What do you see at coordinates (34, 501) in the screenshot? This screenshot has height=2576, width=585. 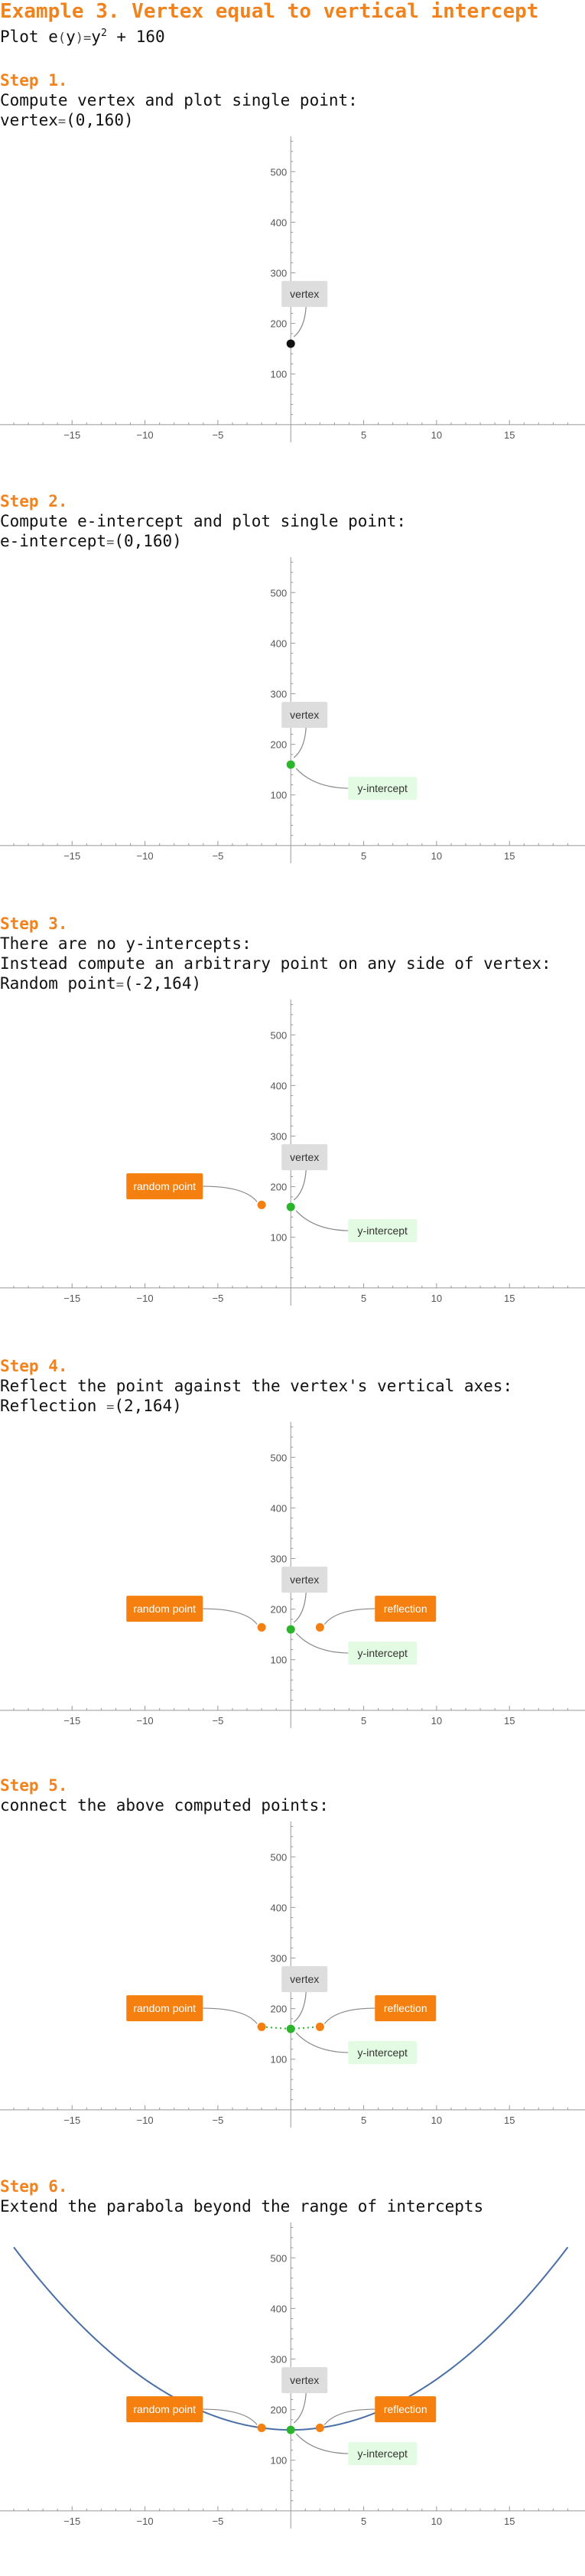 I see `step-heading: Step 2.` at bounding box center [34, 501].